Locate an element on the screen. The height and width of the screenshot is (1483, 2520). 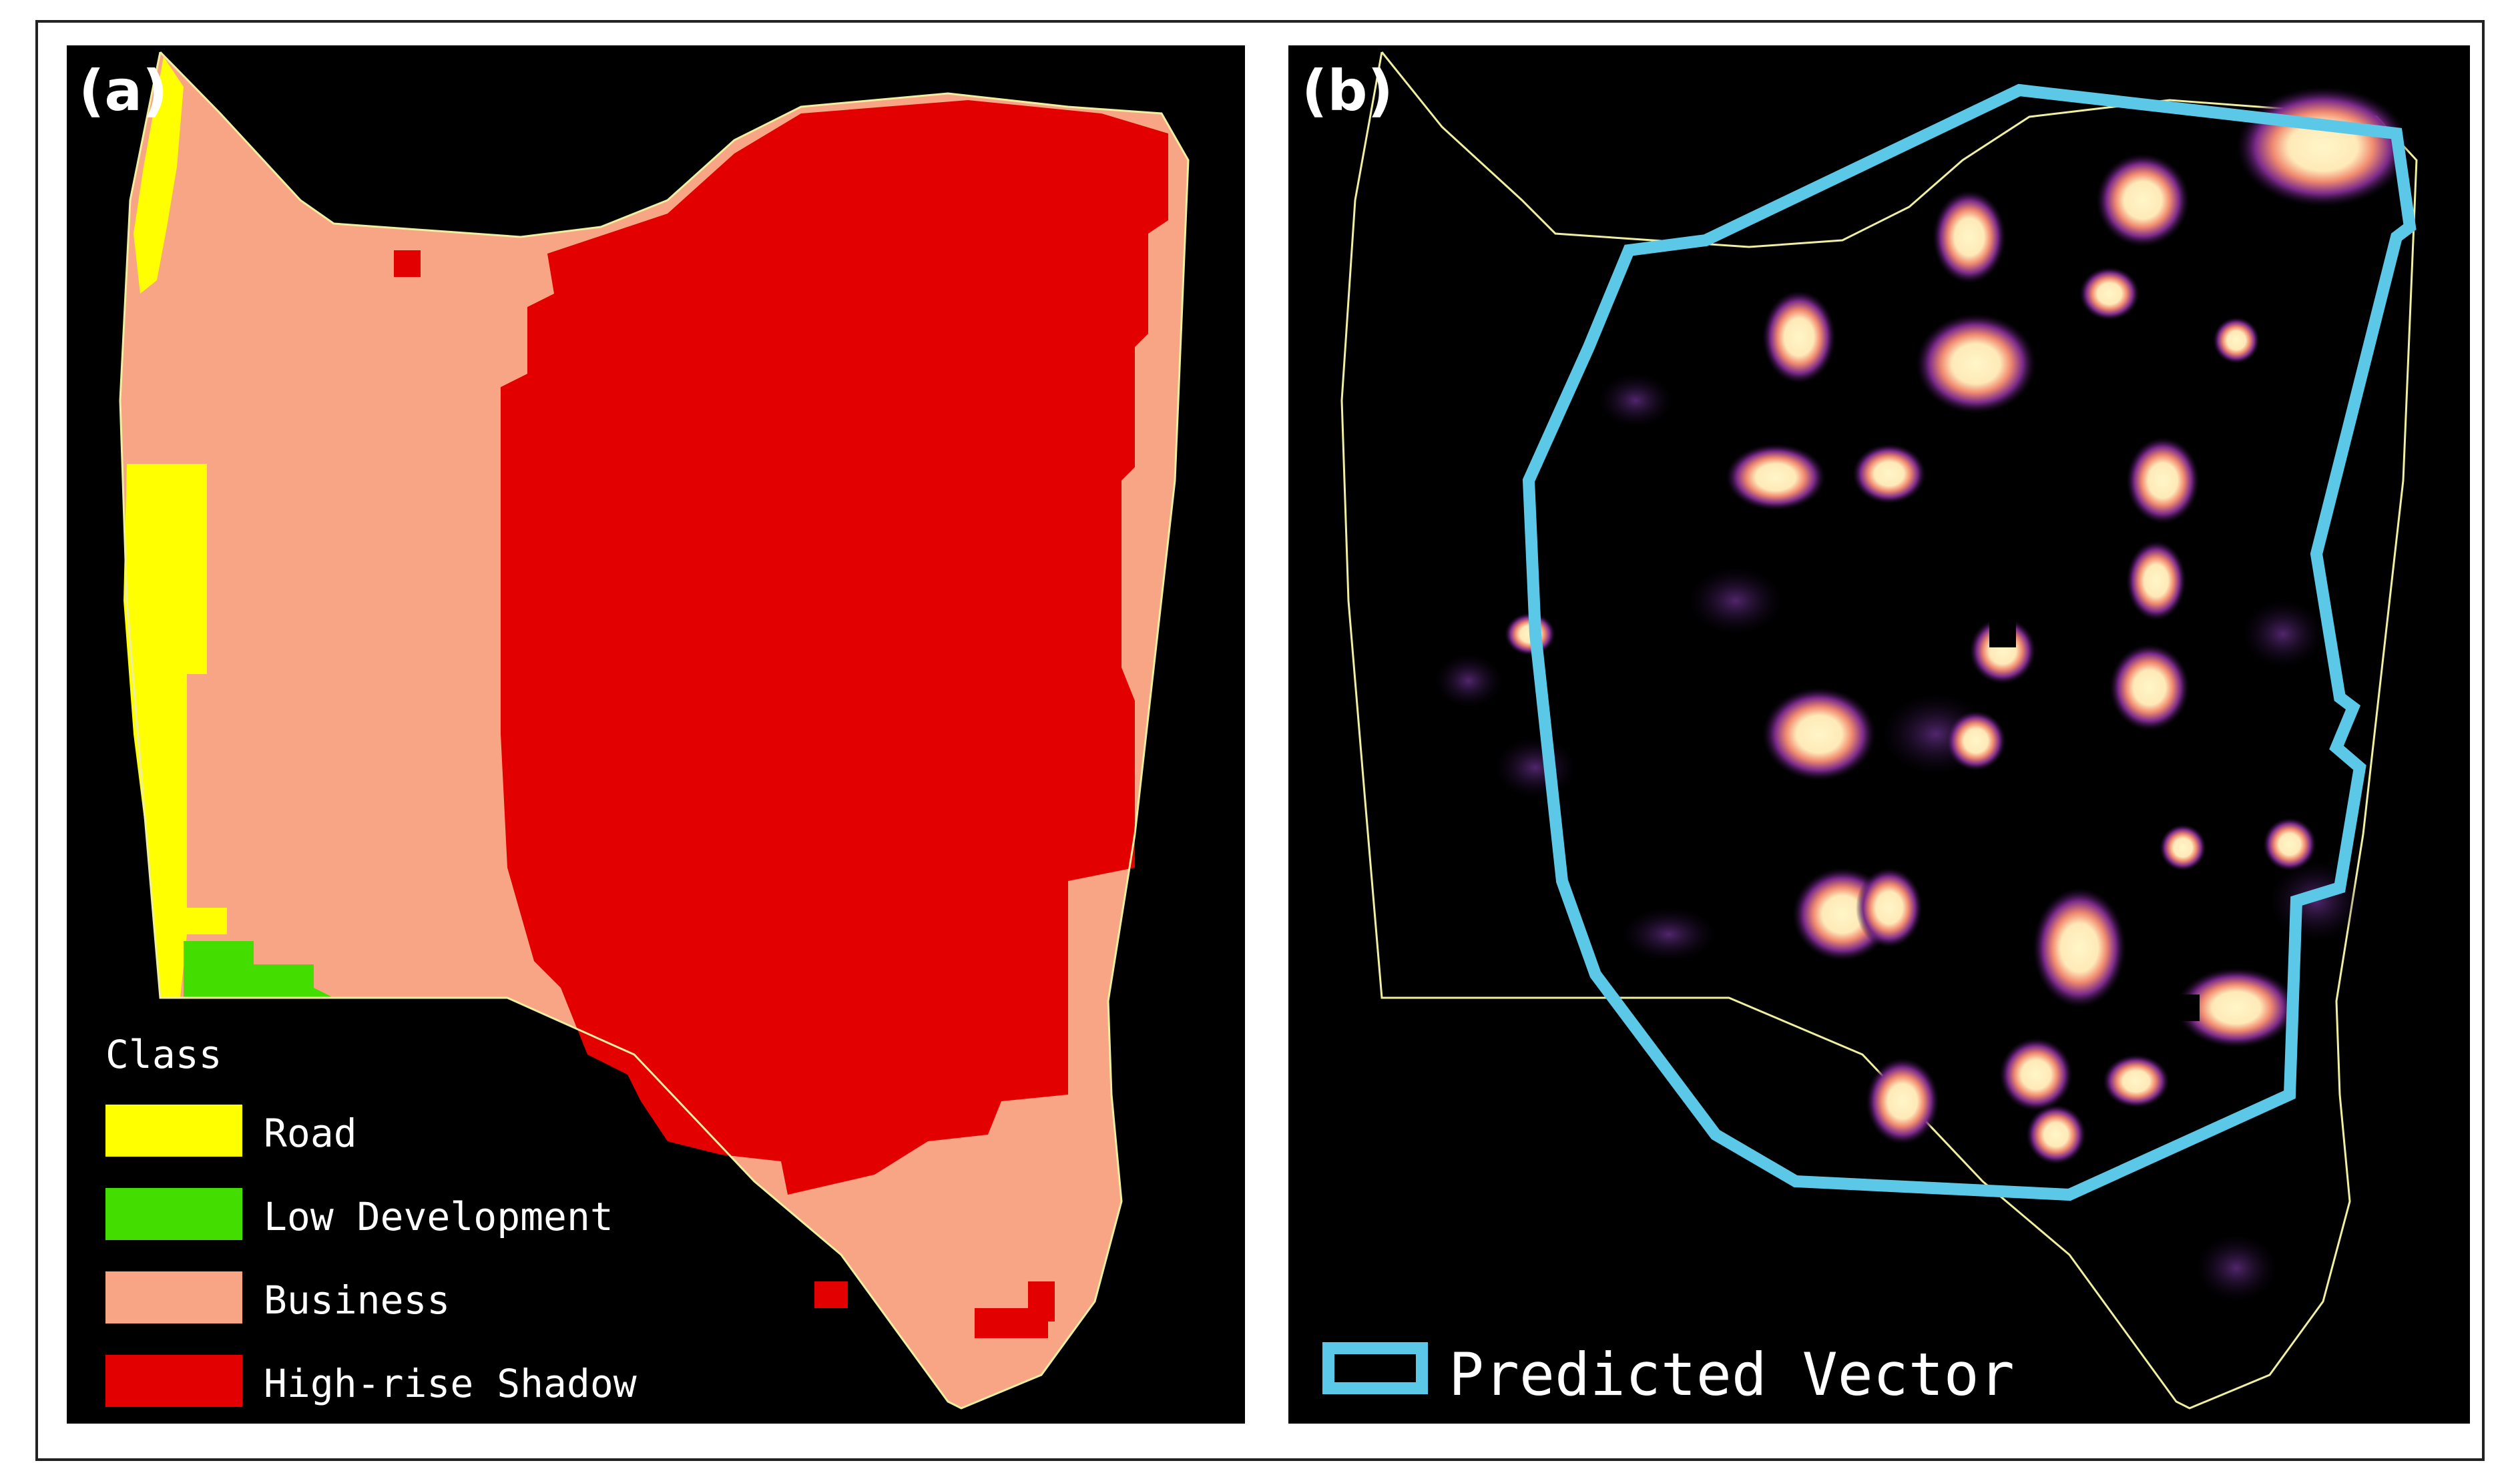
panel-b-label: (b) is located at coordinates (1347, 90).